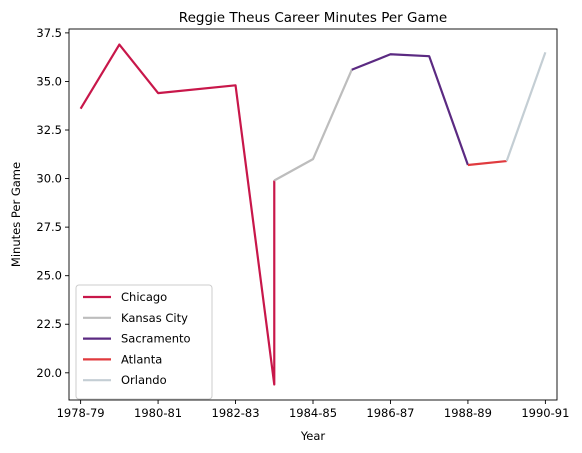 This screenshot has width=582, height=453. I want to click on chart-title: Reggie Theus Career Minutes Per Game, so click(313, 18).